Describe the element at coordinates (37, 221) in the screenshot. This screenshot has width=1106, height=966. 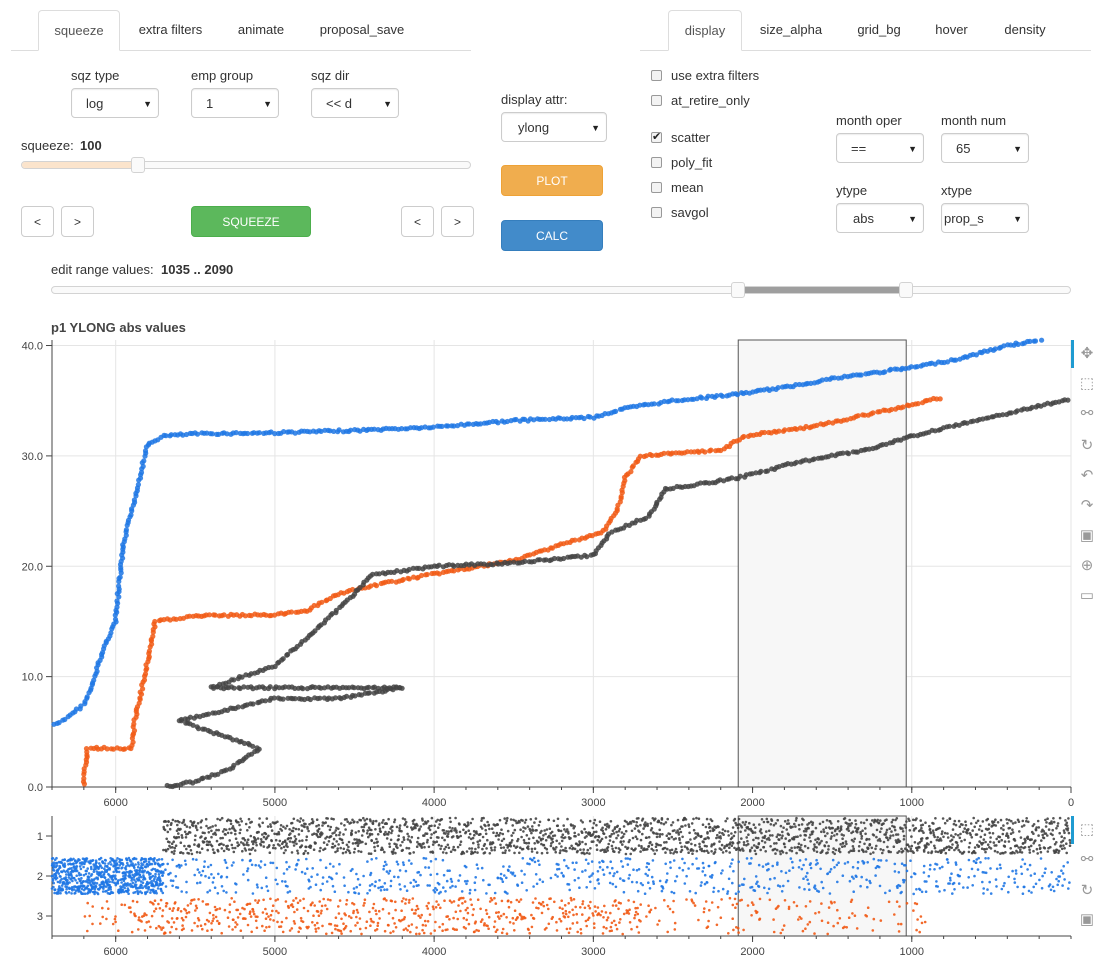
I see `squeeze-prev-button: <` at that location.